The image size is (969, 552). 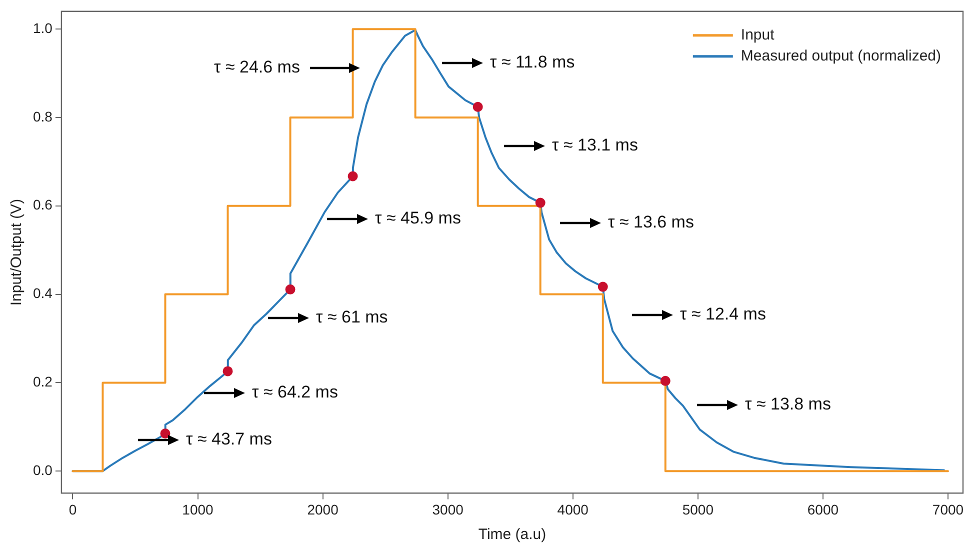 What do you see at coordinates (42, 116) in the screenshot?
I see `y-tick-label: 0.8` at bounding box center [42, 116].